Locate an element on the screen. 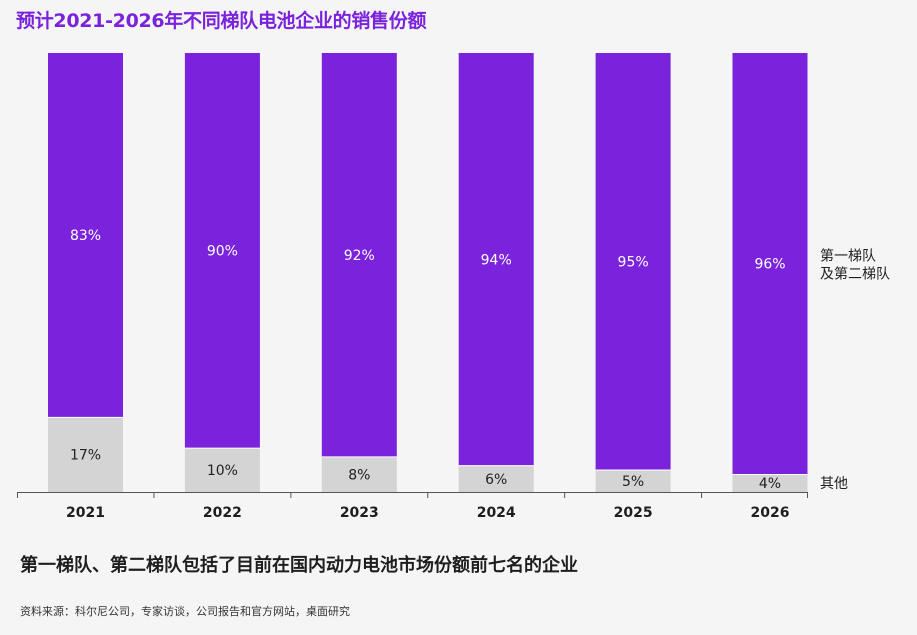 This screenshot has height=635, width=917. data-label-others: 4% is located at coordinates (770, 484).